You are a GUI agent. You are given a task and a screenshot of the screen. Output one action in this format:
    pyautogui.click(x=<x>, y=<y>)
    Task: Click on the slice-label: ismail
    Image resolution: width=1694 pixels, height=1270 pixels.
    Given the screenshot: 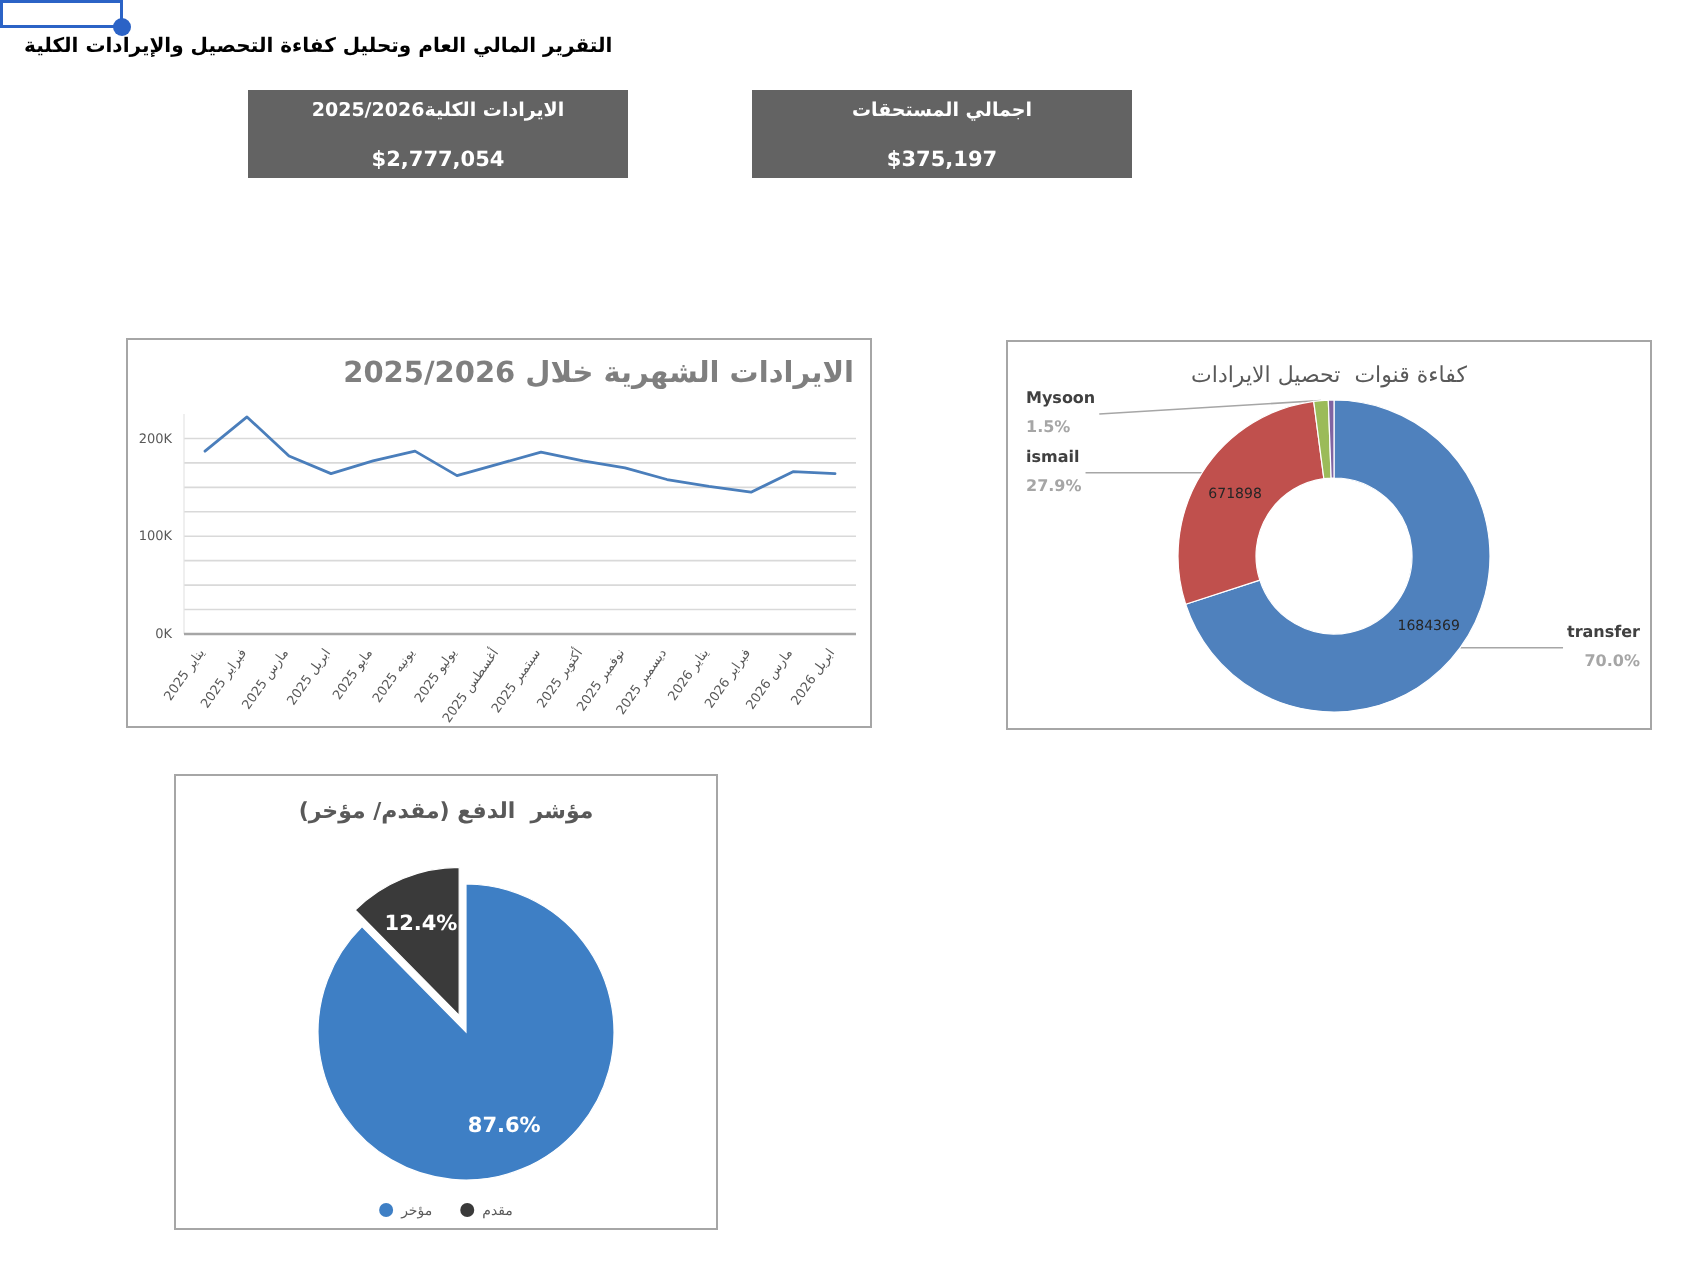 What is the action you would take?
    pyautogui.click(x=1053, y=456)
    